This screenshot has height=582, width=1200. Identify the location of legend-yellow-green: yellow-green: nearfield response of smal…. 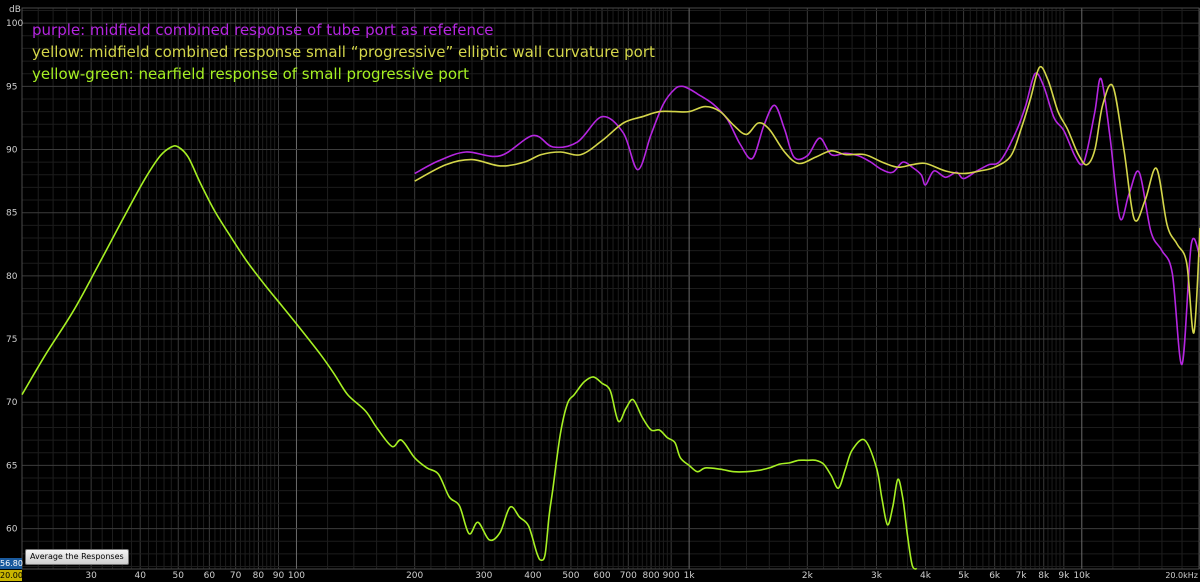
(251, 74).